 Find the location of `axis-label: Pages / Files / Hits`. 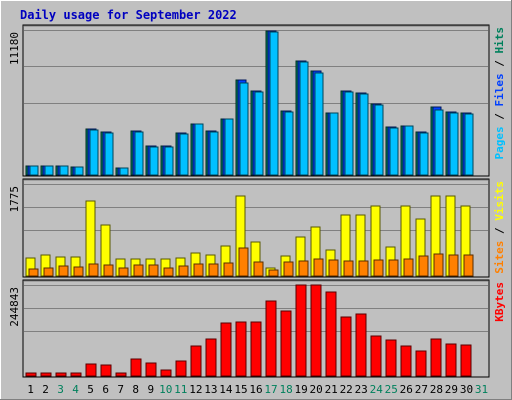

axis-label: Pages / Files / Hits is located at coordinates (499, 93).